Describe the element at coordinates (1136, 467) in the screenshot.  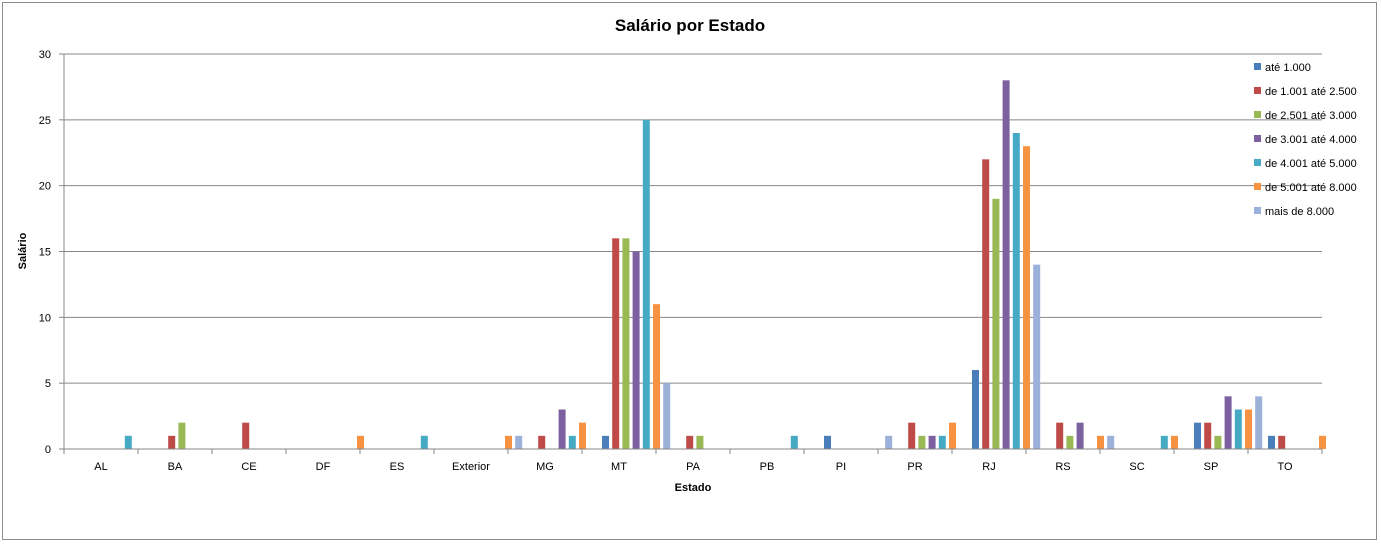
I see `x-tick-label: SC` at that location.